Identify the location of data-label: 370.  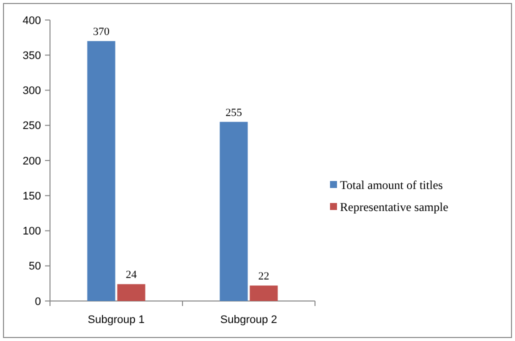
(101, 32).